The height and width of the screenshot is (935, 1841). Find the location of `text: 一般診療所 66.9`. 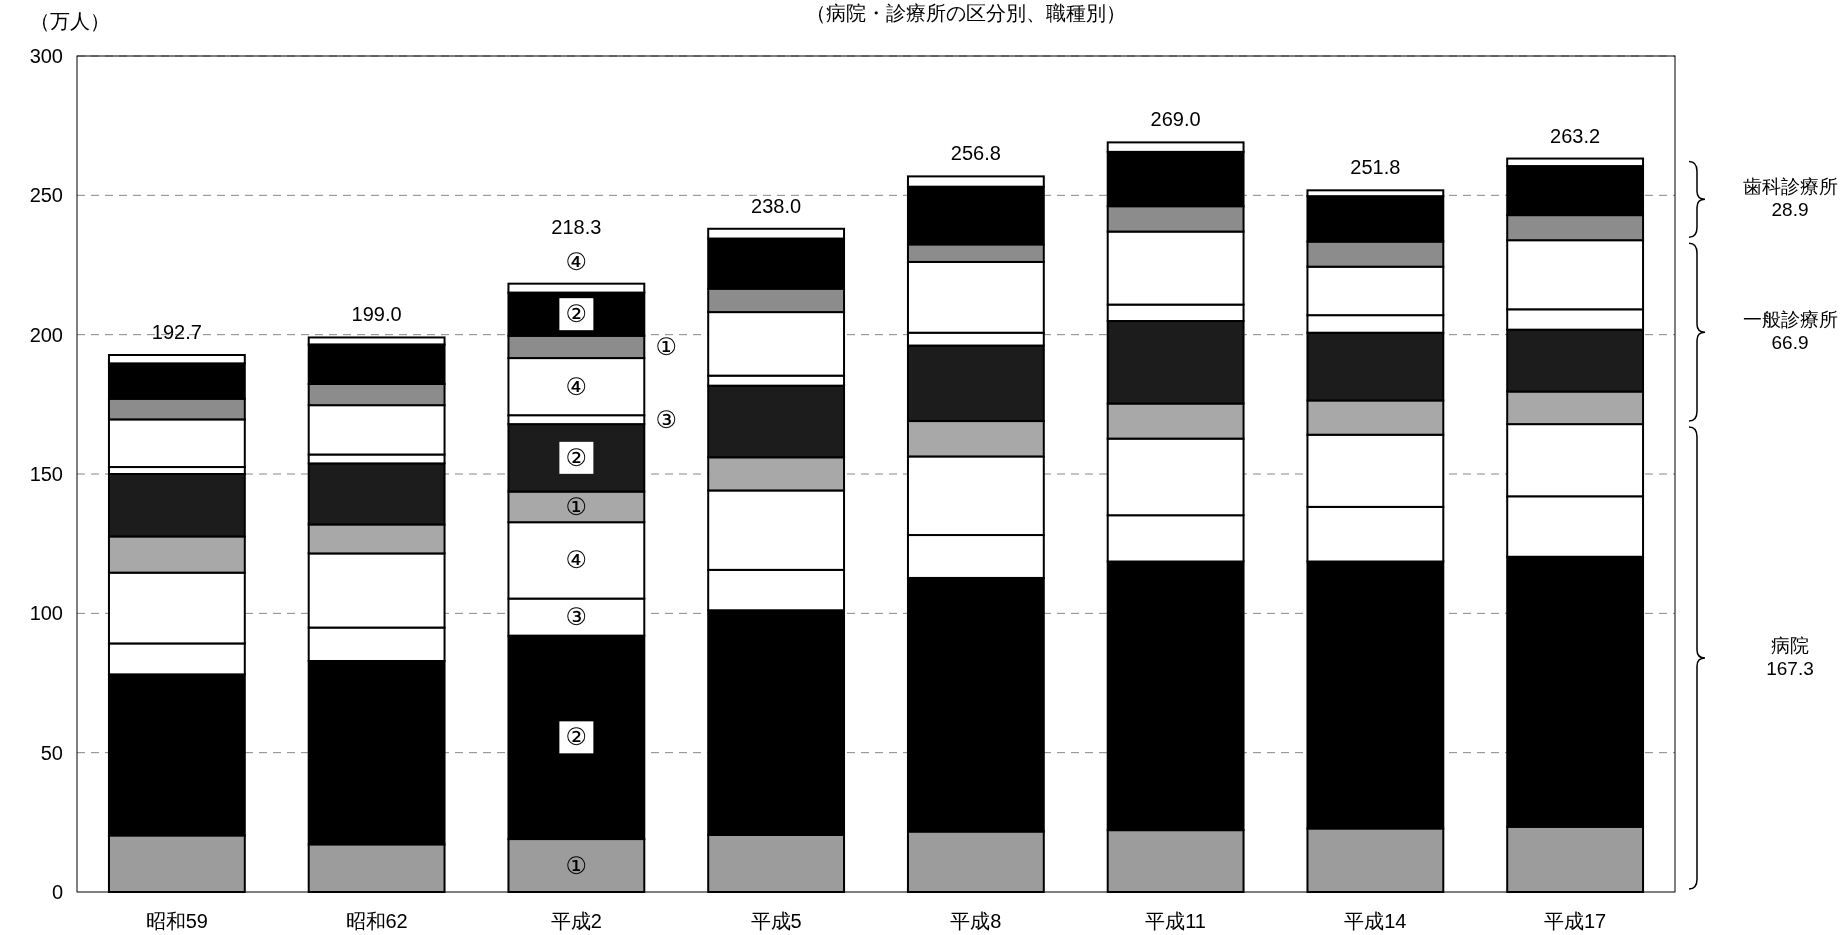

text: 一般診療所 66.9 is located at coordinates (1790, 331).